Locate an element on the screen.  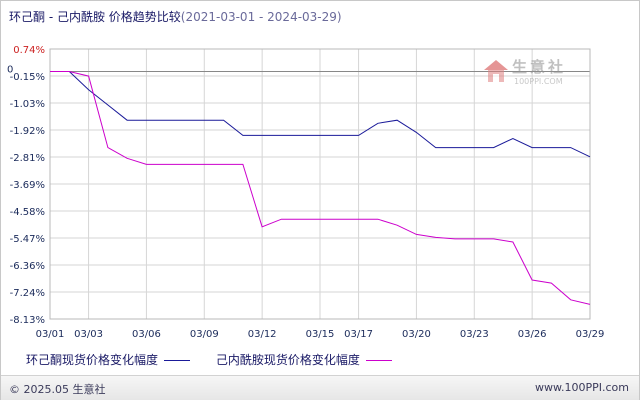
footer-site-link: www.100PPI.com is located at coordinates (582, 387).